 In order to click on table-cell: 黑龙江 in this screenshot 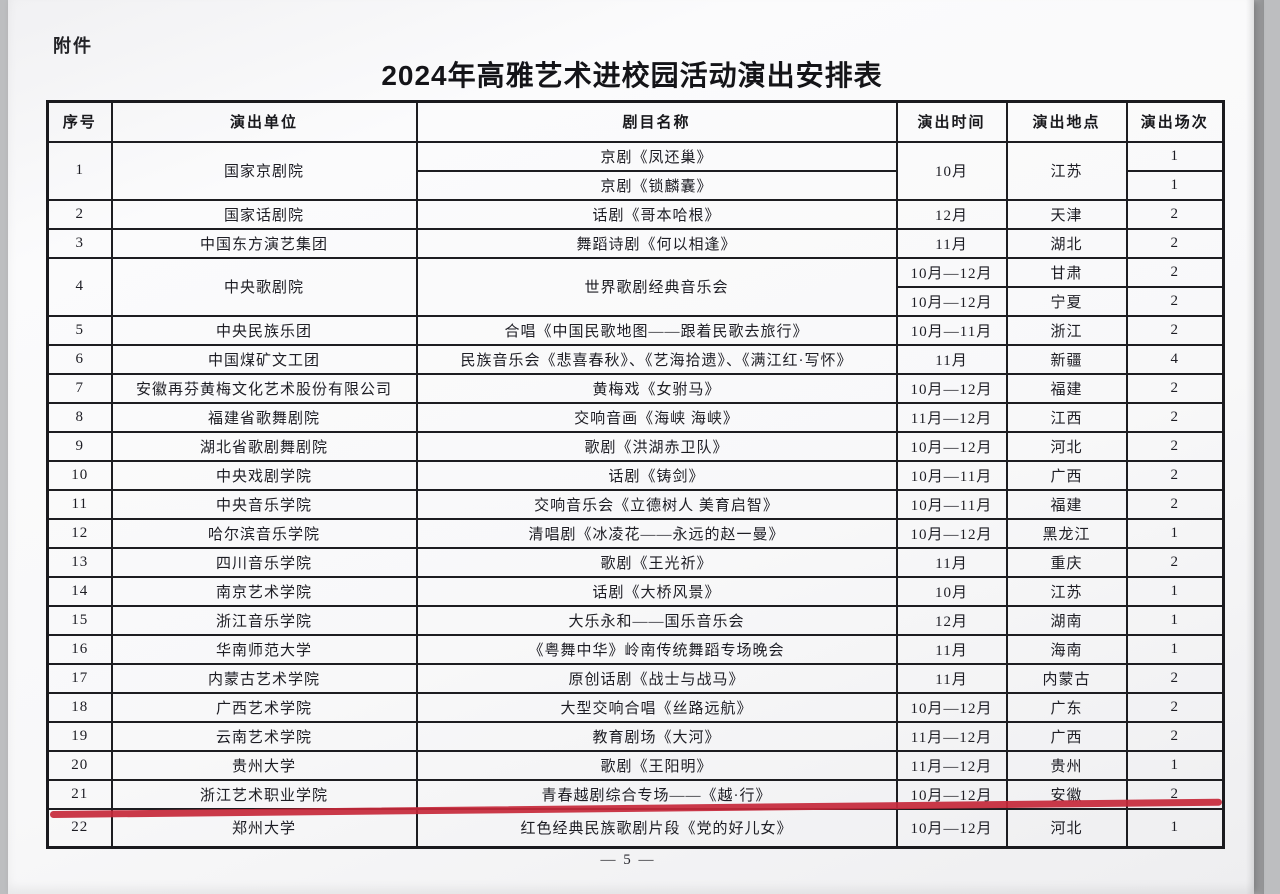, I will do `click(1066, 533)`.